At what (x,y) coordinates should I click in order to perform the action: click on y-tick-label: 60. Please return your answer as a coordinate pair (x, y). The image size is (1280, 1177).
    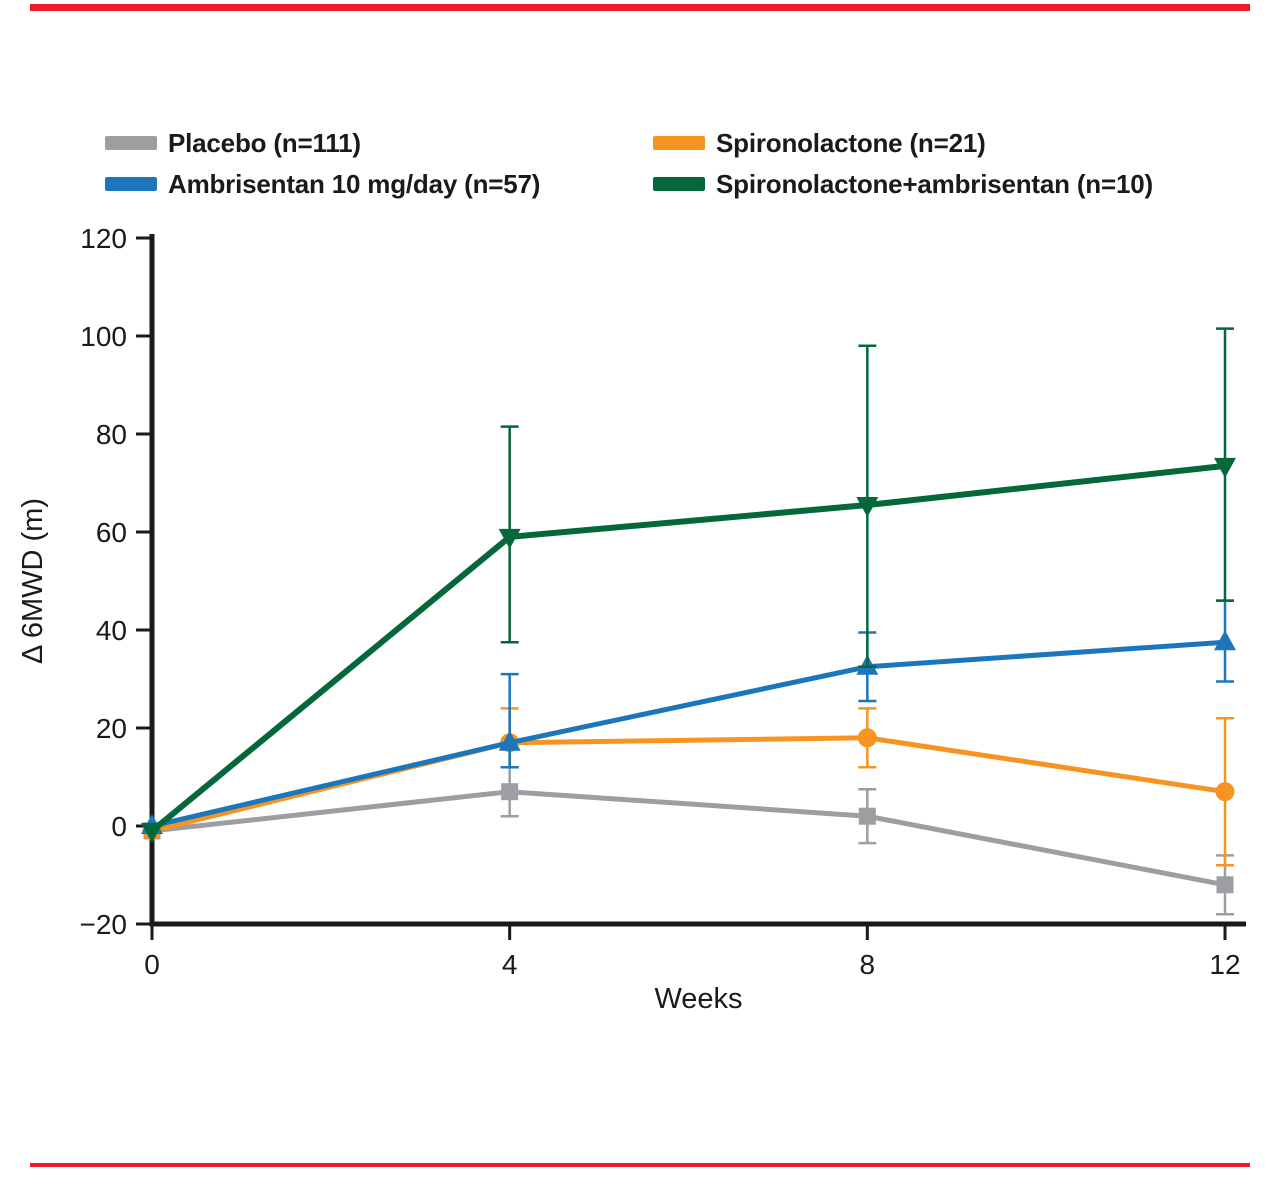
    Looking at the image, I should click on (111, 532).